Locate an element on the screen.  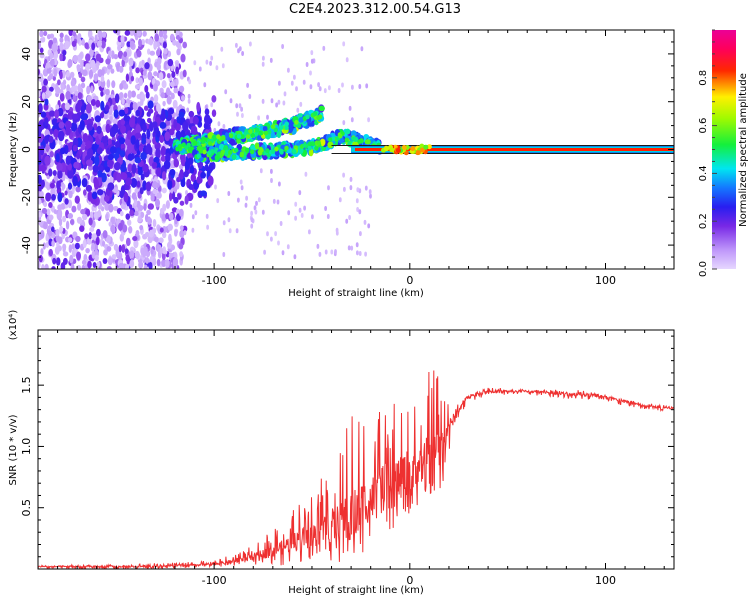
y-tick-label: 1.5 is located at coordinates (26, 385).